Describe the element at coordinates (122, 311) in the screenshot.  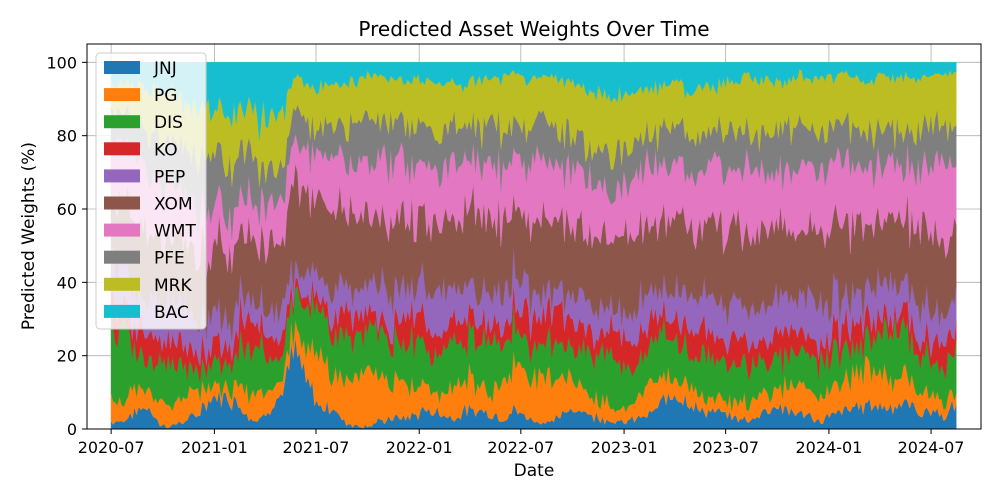
I see `legend-swatch-bac` at that location.